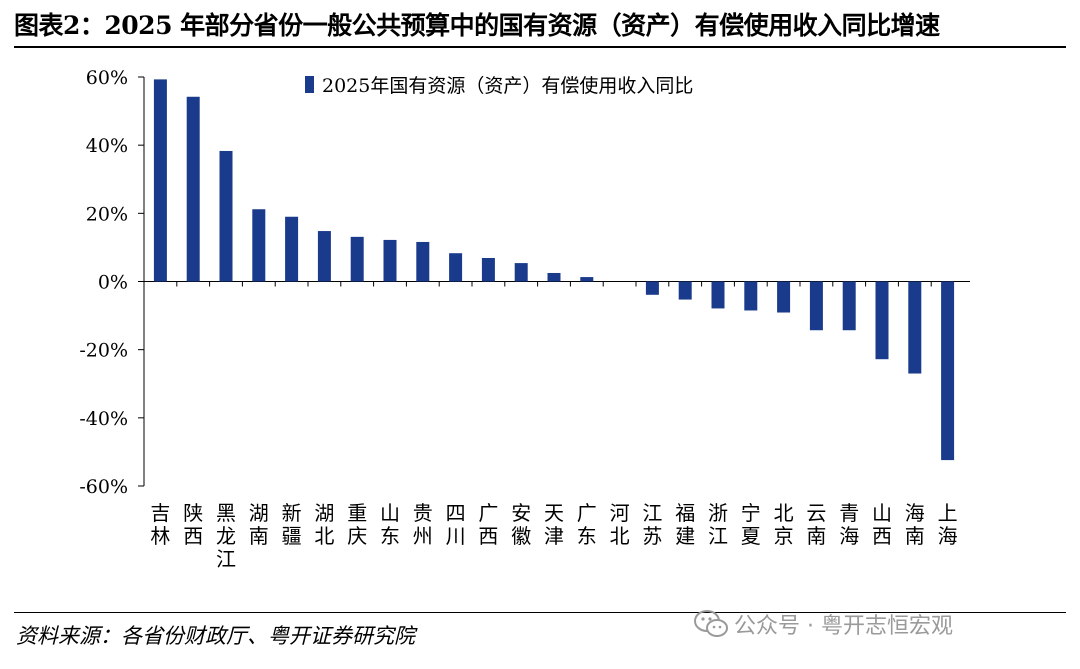 The height and width of the screenshot is (669, 1080). Describe the element at coordinates (816, 306) in the screenshot. I see `bar-云南` at that location.